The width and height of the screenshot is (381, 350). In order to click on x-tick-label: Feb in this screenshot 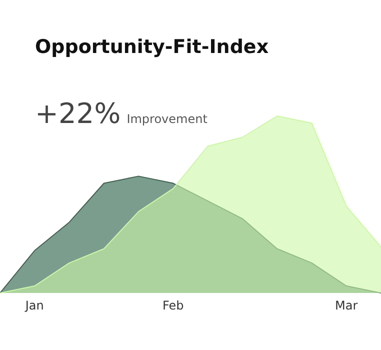, I will do `click(173, 305)`.